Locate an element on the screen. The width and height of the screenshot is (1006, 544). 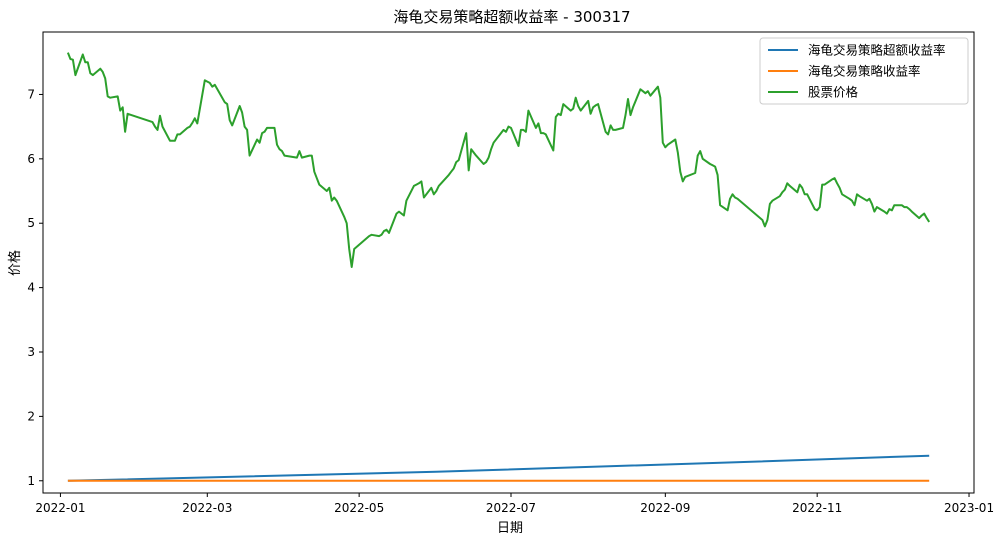
legend-label-stock-price: 股票价格 is located at coordinates (833, 92).